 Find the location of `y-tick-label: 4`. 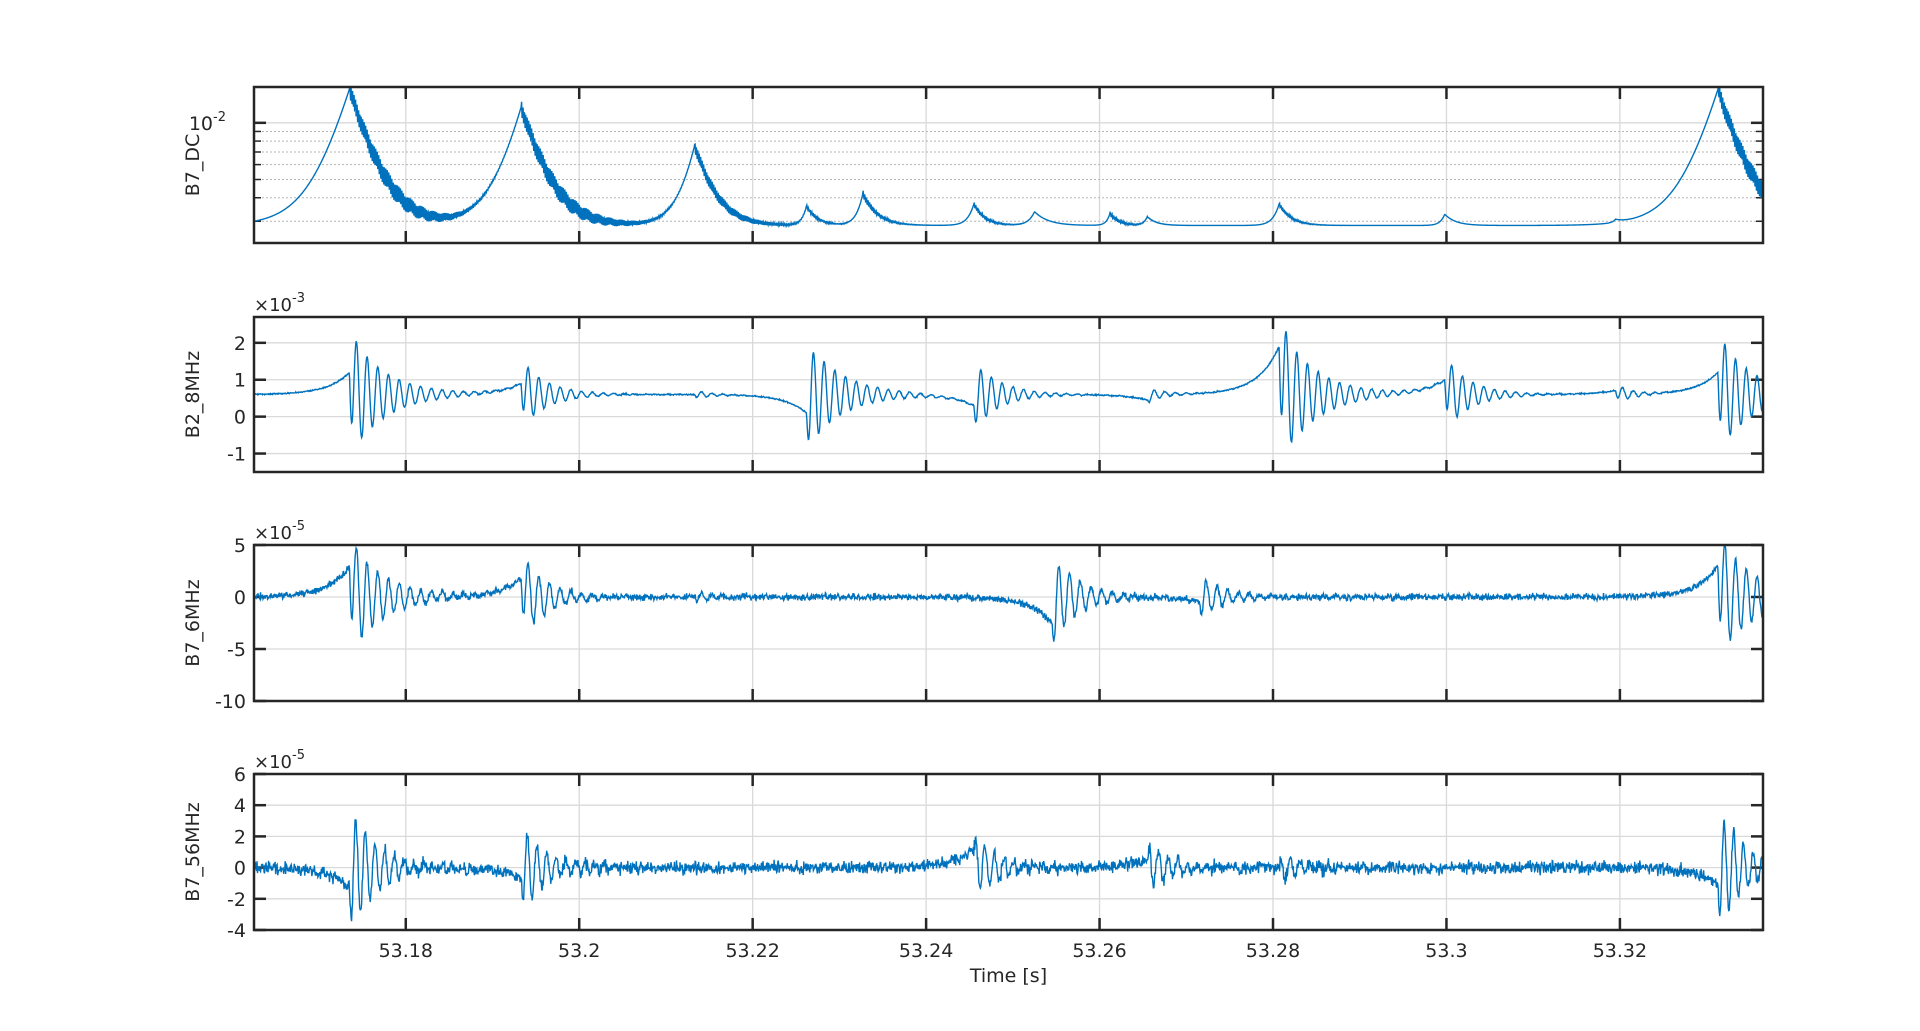

y-tick-label: 4 is located at coordinates (240, 806).